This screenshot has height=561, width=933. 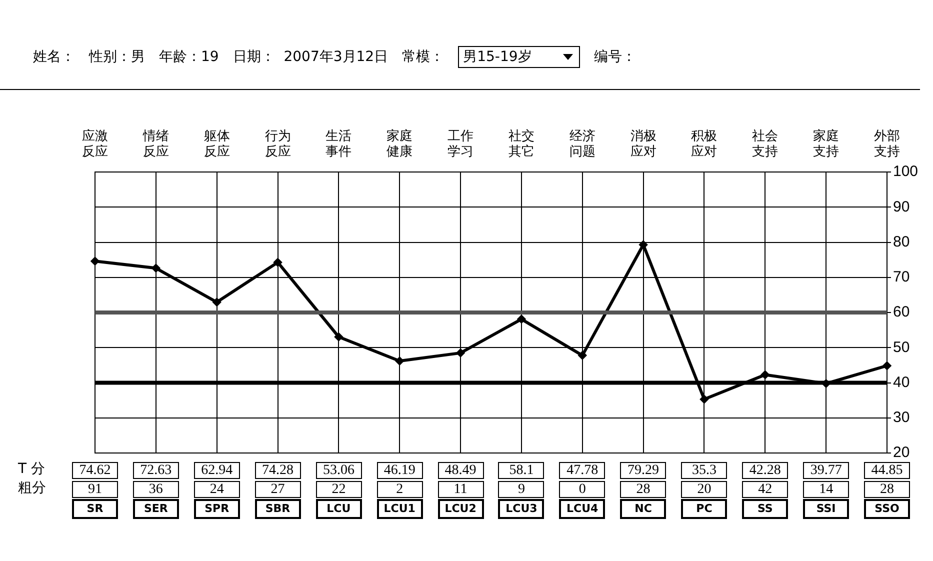 I want to click on text: 日期： 2007年3月12日, so click(x=310, y=57).